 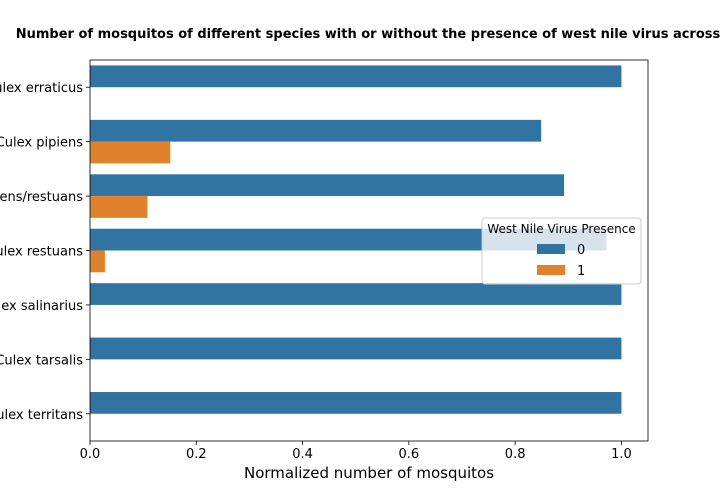 What do you see at coordinates (369, 473) in the screenshot?
I see `x-axis-label: Normalized number of mosquitos` at bounding box center [369, 473].